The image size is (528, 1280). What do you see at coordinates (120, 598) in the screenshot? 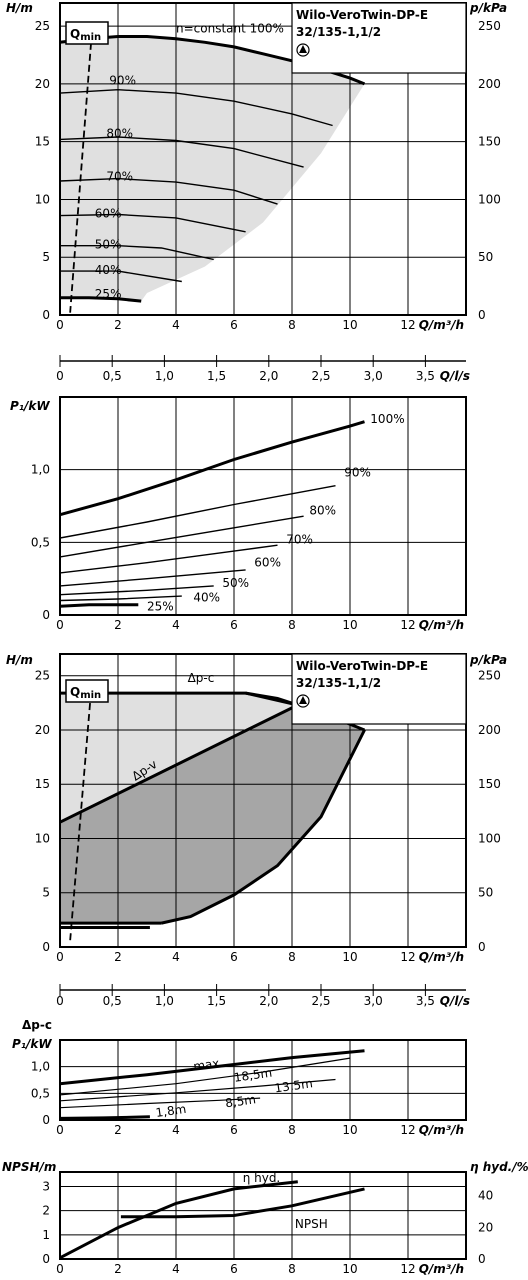
I see `power-curve` at bounding box center [120, 598].